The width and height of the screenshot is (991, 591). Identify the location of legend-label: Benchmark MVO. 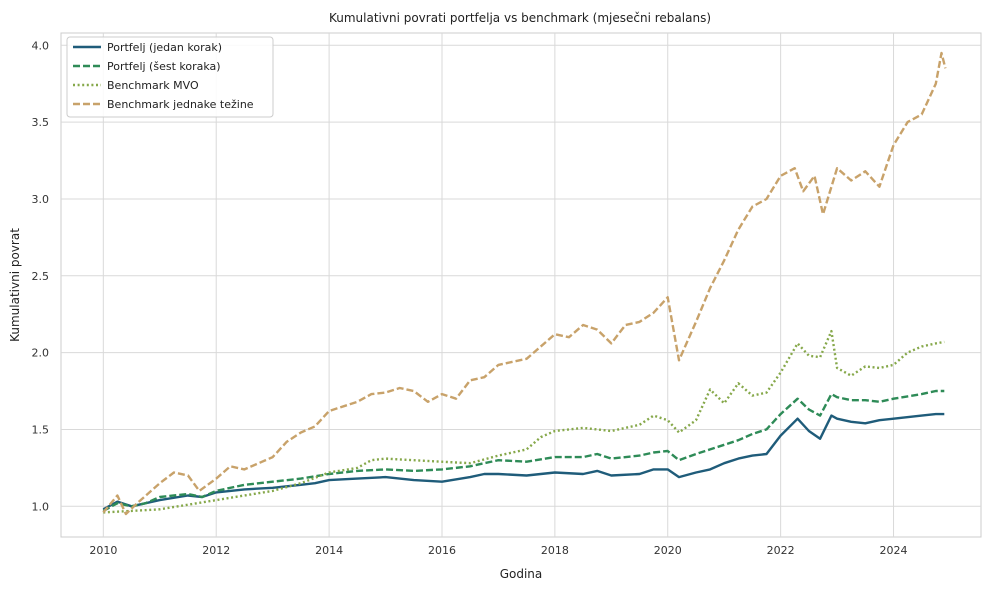
(153, 85).